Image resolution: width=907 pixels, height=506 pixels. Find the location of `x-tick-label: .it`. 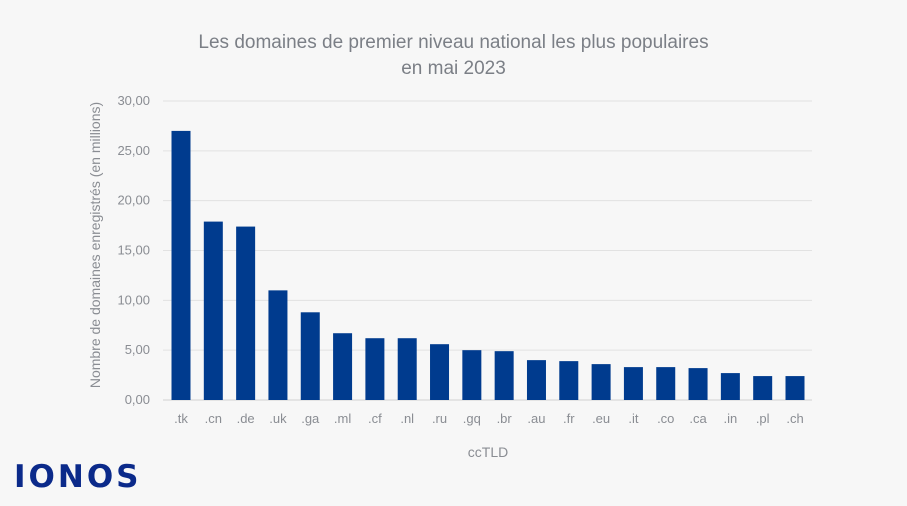

x-tick-label: .it is located at coordinates (633, 418).